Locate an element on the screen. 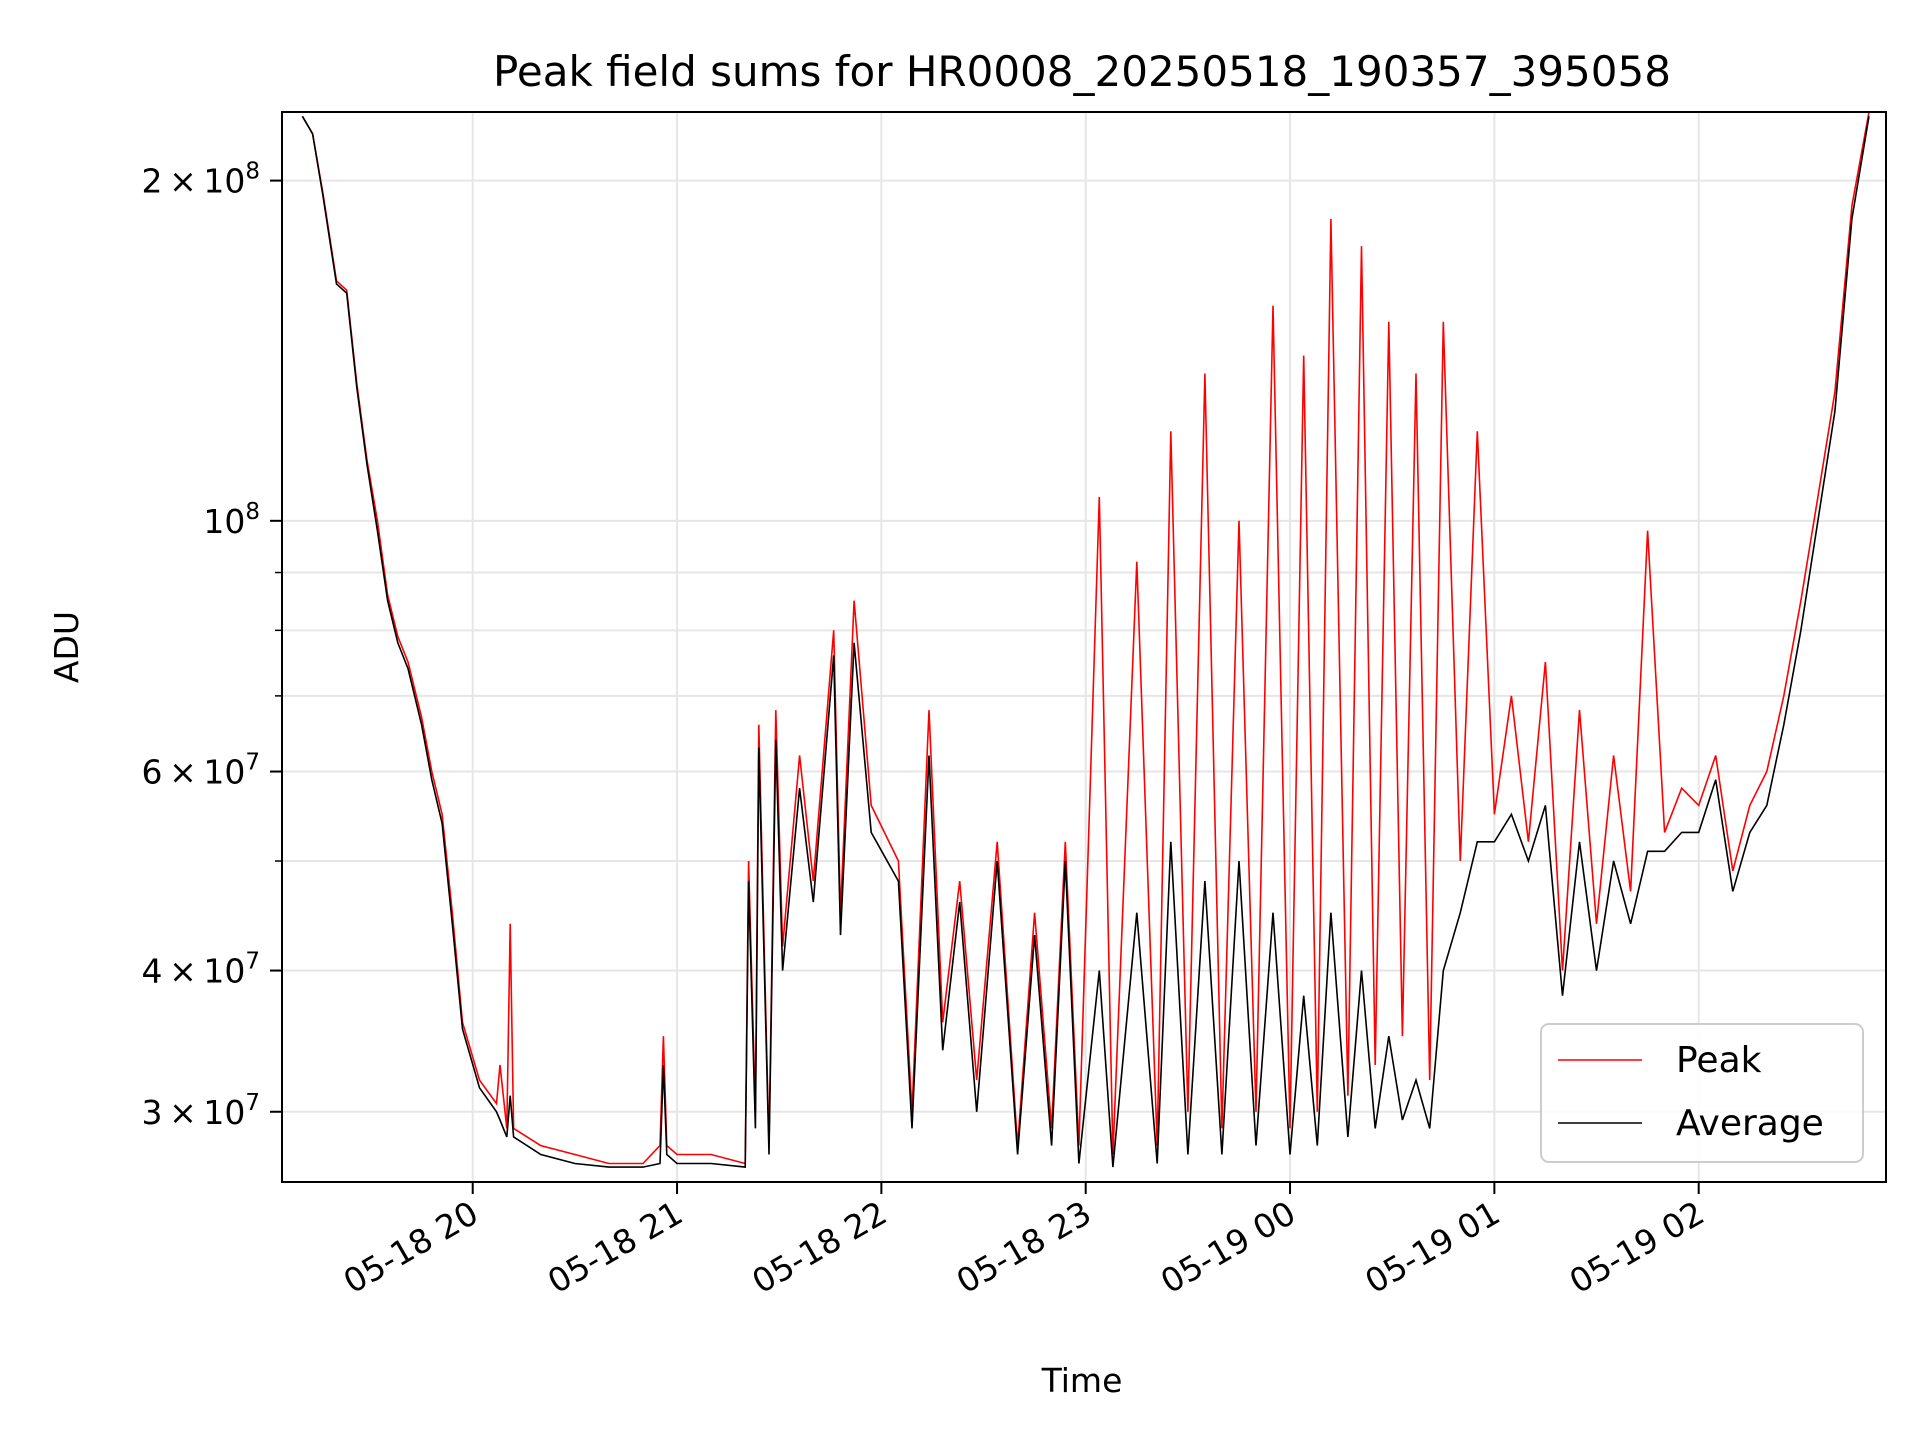 This screenshot has width=1920, height=1440. y-tick-label: 4 × 107 is located at coordinates (201, 970).